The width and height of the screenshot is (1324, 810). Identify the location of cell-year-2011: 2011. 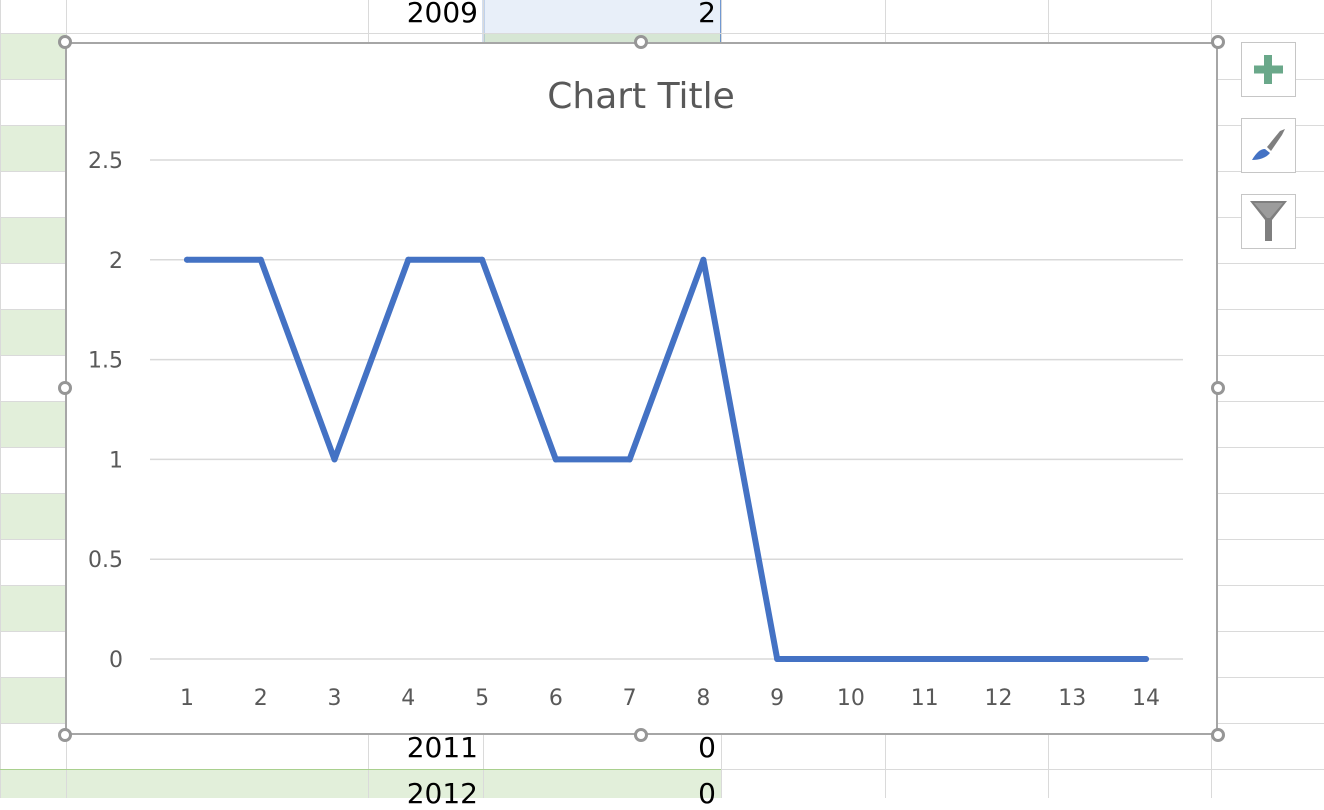
(442, 747).